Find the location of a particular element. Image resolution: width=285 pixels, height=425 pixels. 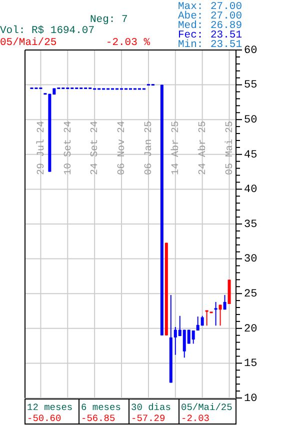

text: 6 meses is located at coordinates (101, 407).